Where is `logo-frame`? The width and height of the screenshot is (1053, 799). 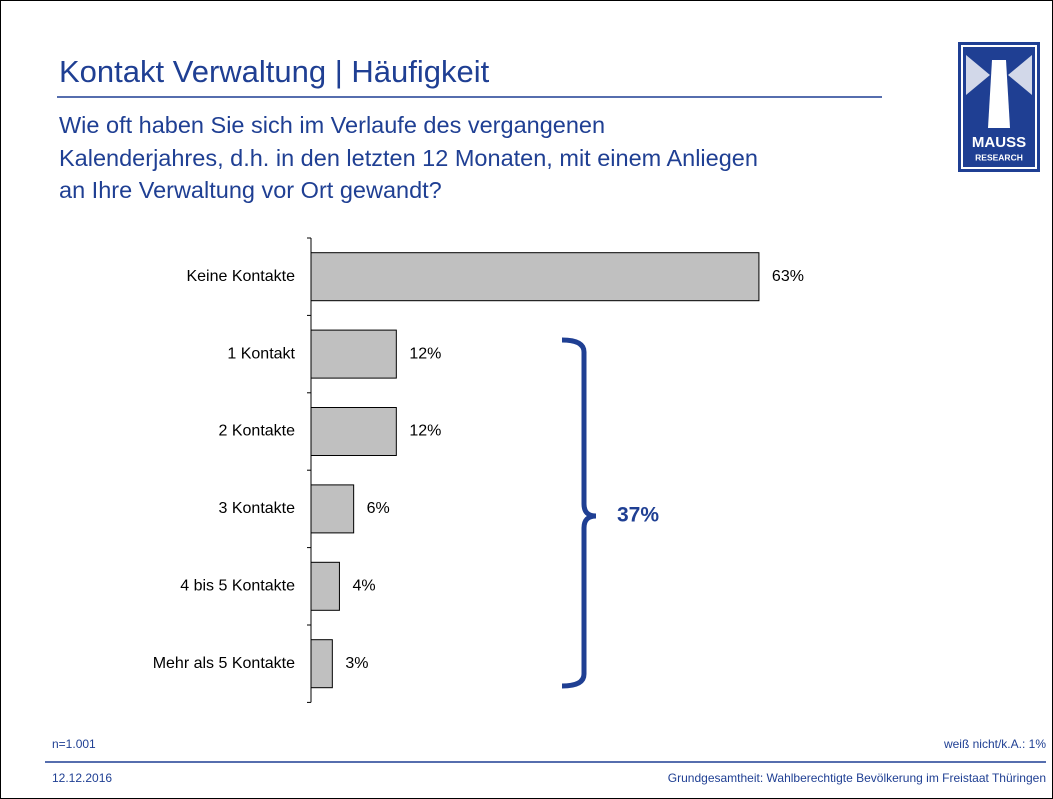
logo-frame is located at coordinates (999, 107).